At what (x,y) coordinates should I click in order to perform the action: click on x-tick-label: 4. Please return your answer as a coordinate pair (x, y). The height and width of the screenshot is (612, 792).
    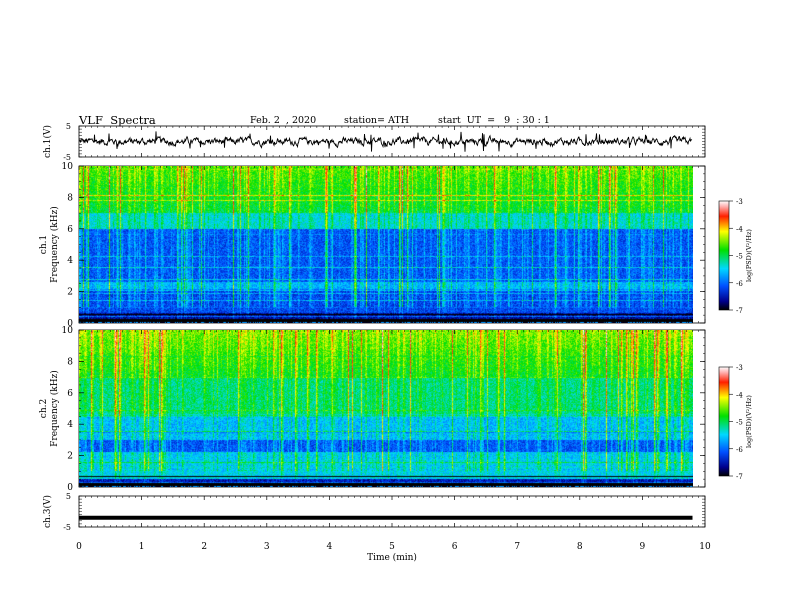
    Looking at the image, I should click on (330, 547).